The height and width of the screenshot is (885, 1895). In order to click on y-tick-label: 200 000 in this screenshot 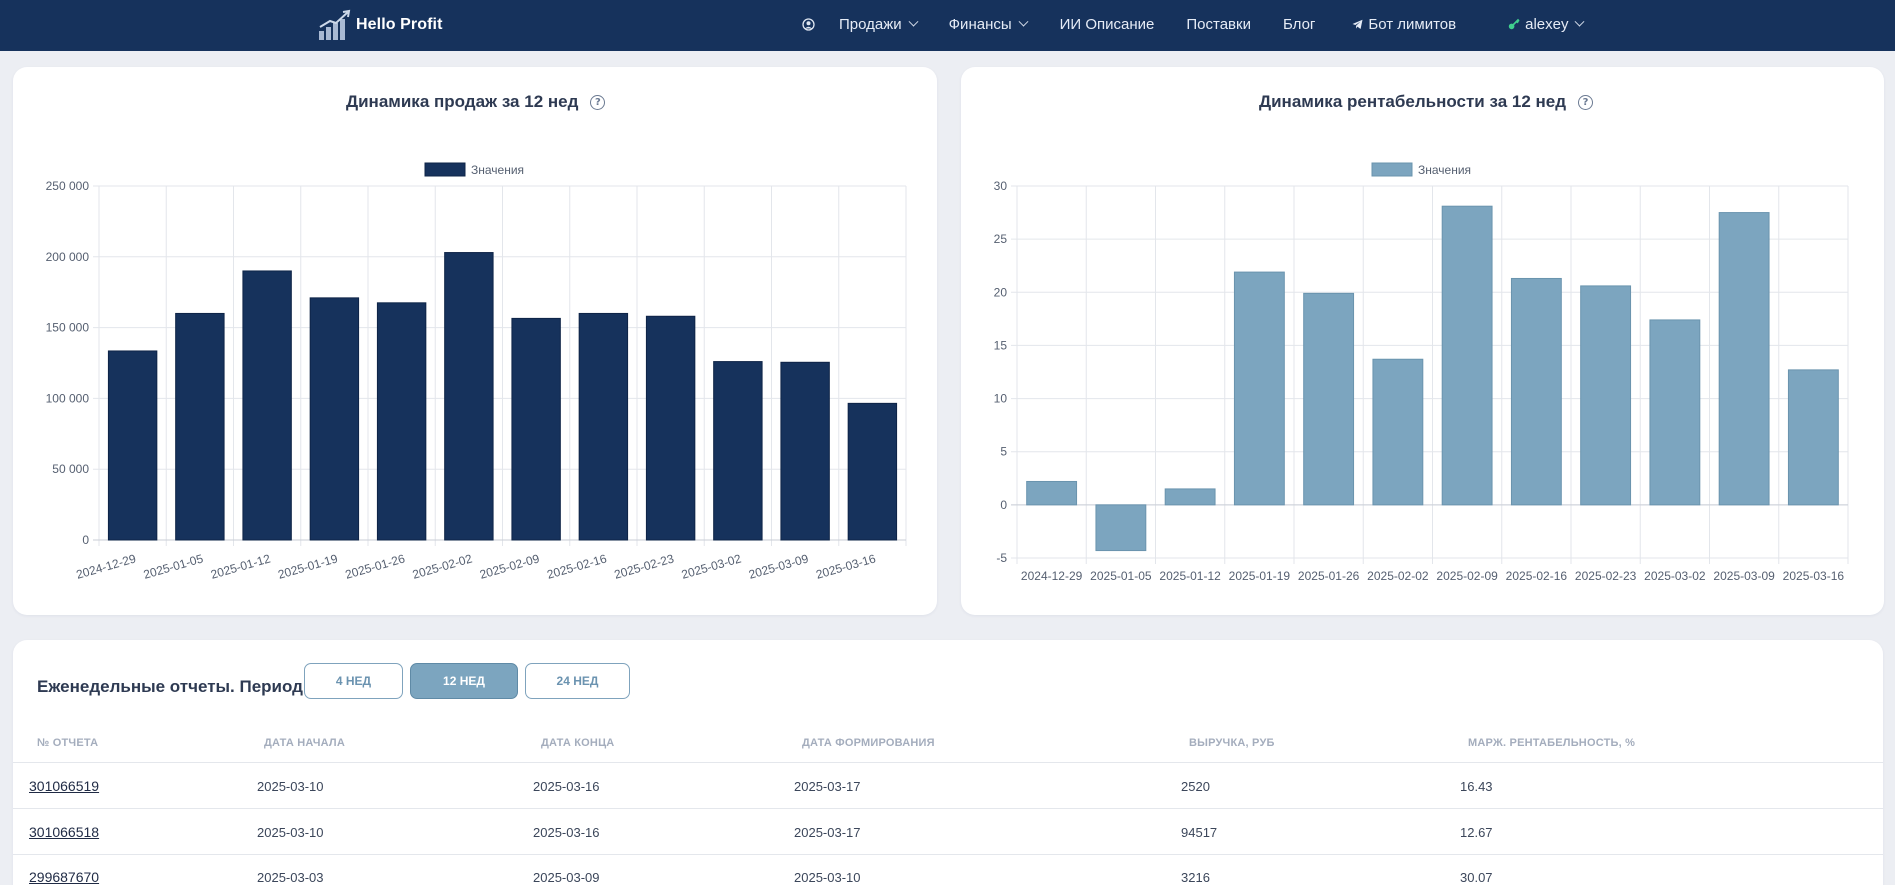, I will do `click(68, 257)`.